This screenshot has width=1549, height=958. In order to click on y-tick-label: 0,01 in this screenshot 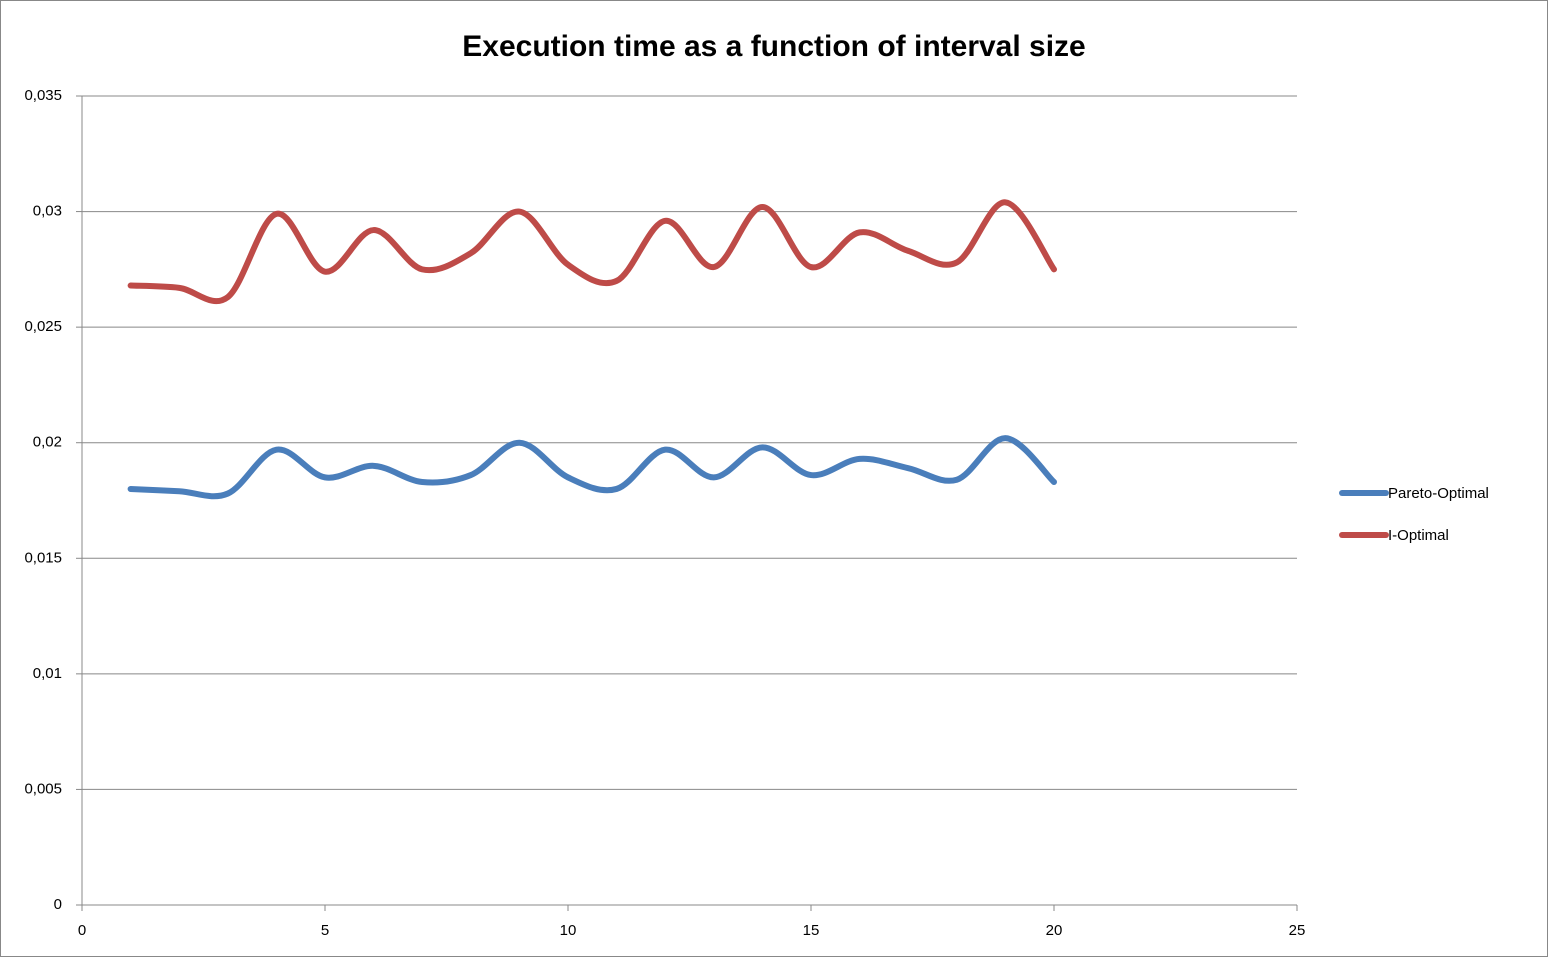, I will do `click(47, 673)`.